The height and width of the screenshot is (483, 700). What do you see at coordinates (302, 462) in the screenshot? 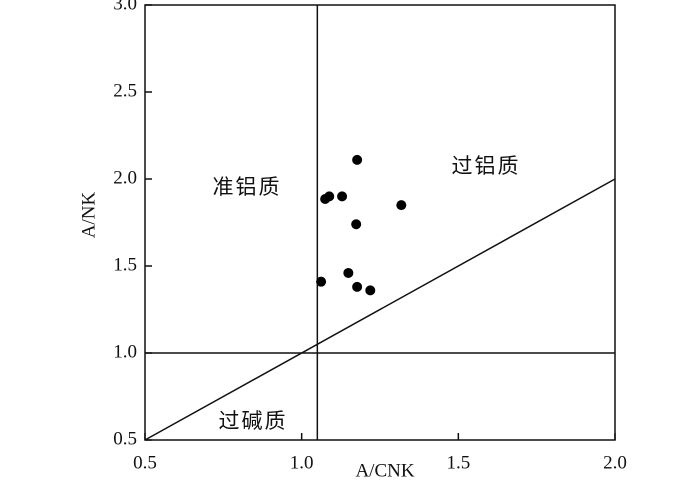
I see `x-tick-label: 1.0` at bounding box center [302, 462].